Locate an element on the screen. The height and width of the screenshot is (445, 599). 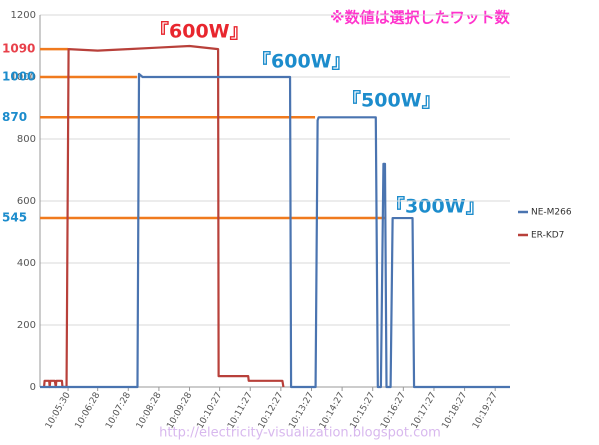
y-tick-label: 600 is located at coordinates (26, 201).